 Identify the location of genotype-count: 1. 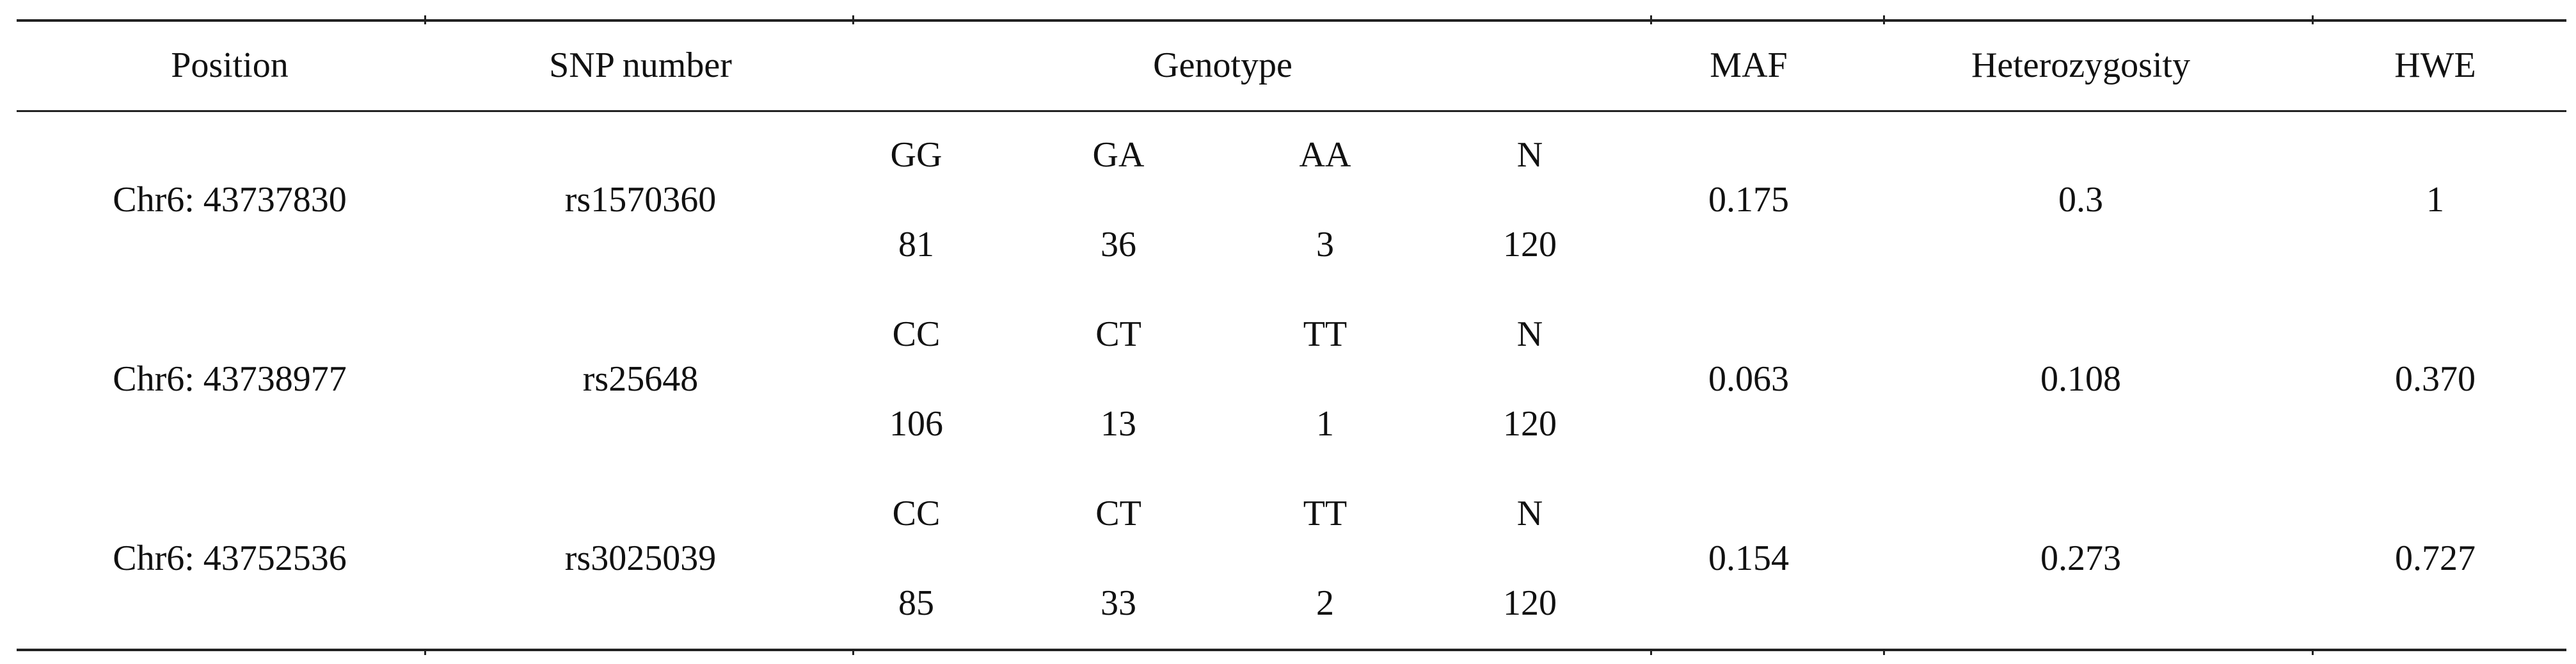
(1325, 424).